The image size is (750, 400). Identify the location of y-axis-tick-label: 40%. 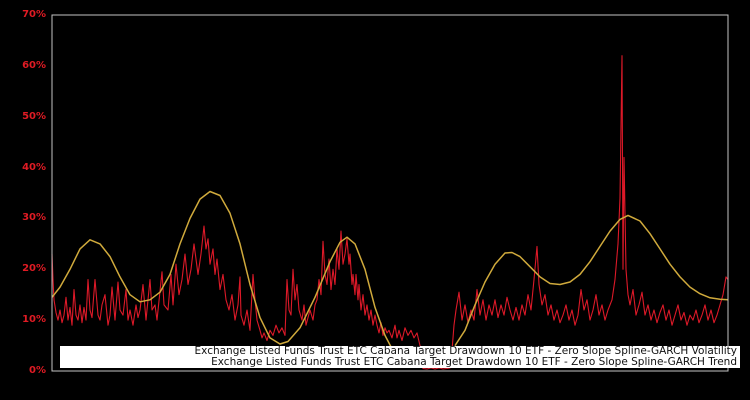
(34, 167).